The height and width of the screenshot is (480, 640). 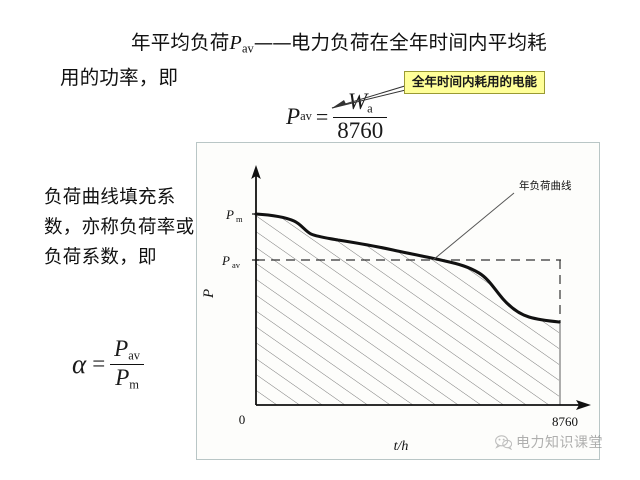 I want to click on y-axis-arrowhead, so click(x=256, y=172).